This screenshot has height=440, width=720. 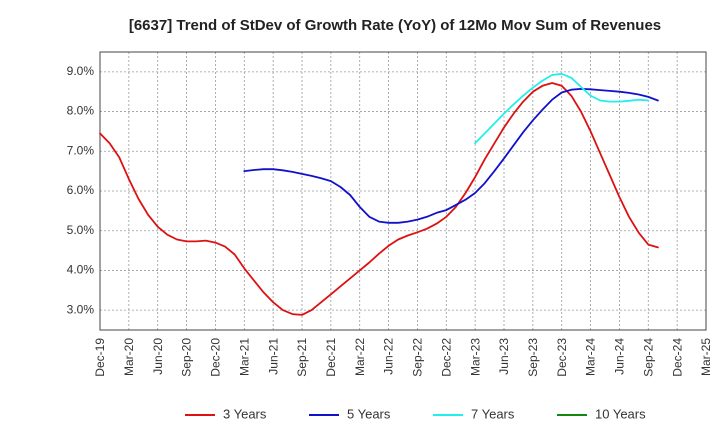 I want to click on x-tick-label: Sep-23, so click(x=533, y=357).